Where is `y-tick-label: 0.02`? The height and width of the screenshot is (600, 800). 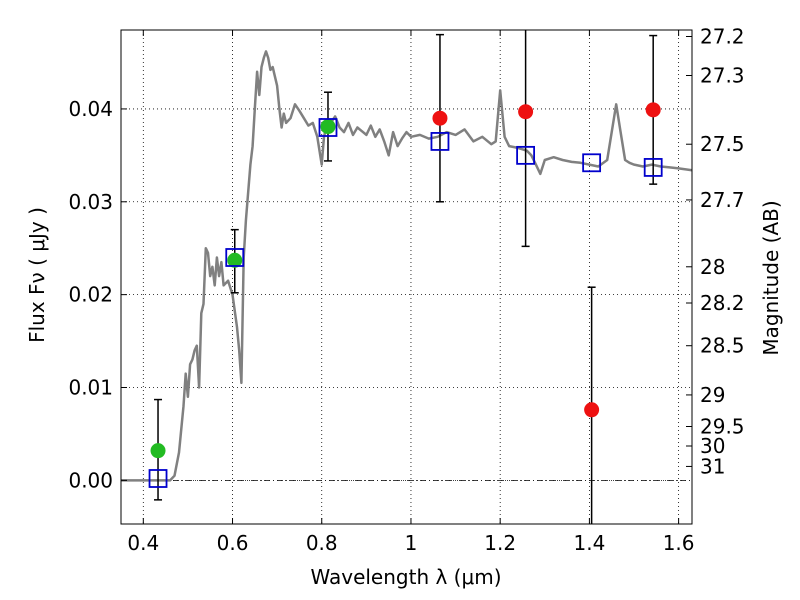
y-tick-label: 0.02 is located at coordinates (90, 295).